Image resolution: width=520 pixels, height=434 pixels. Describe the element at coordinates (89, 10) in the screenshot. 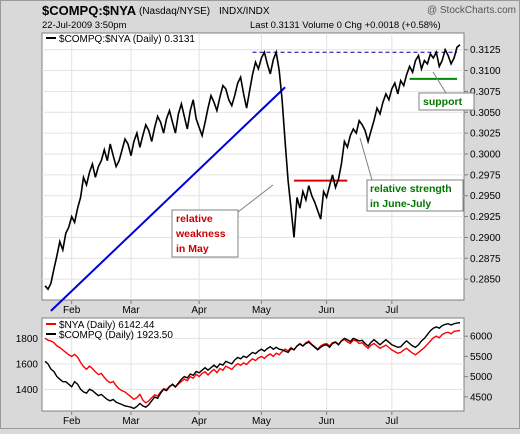

I see `symbol-title: $COMPQ:$NYA` at that location.